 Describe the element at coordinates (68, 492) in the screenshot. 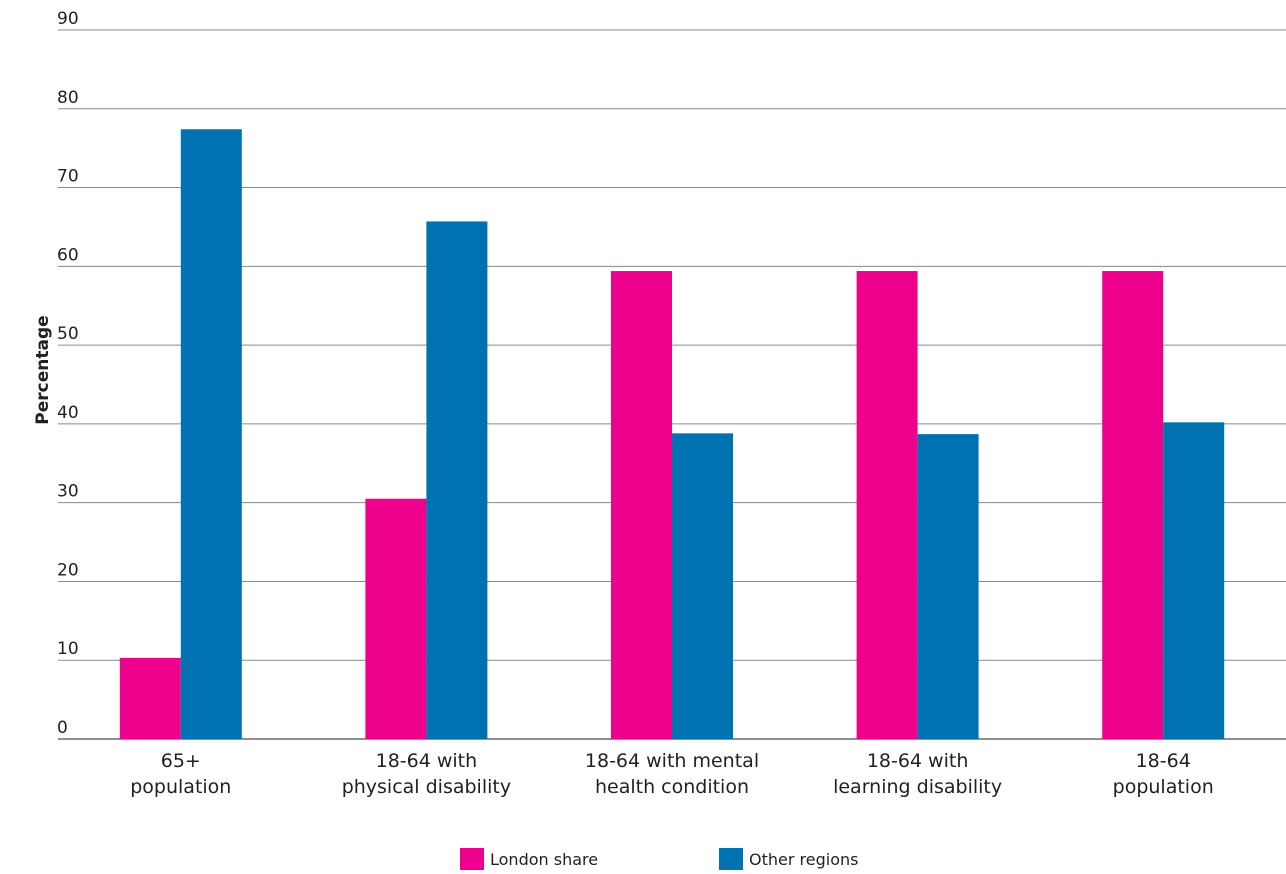

I see `y-tick-label: 30` at that location.